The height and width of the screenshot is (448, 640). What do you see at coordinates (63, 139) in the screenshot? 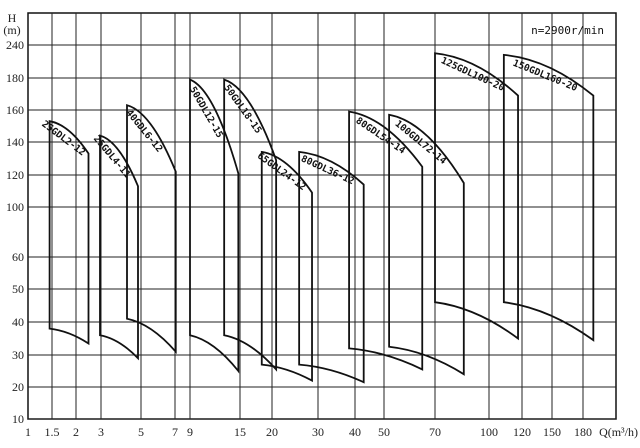
I see `series-label: 25GDL2-12` at bounding box center [63, 139].